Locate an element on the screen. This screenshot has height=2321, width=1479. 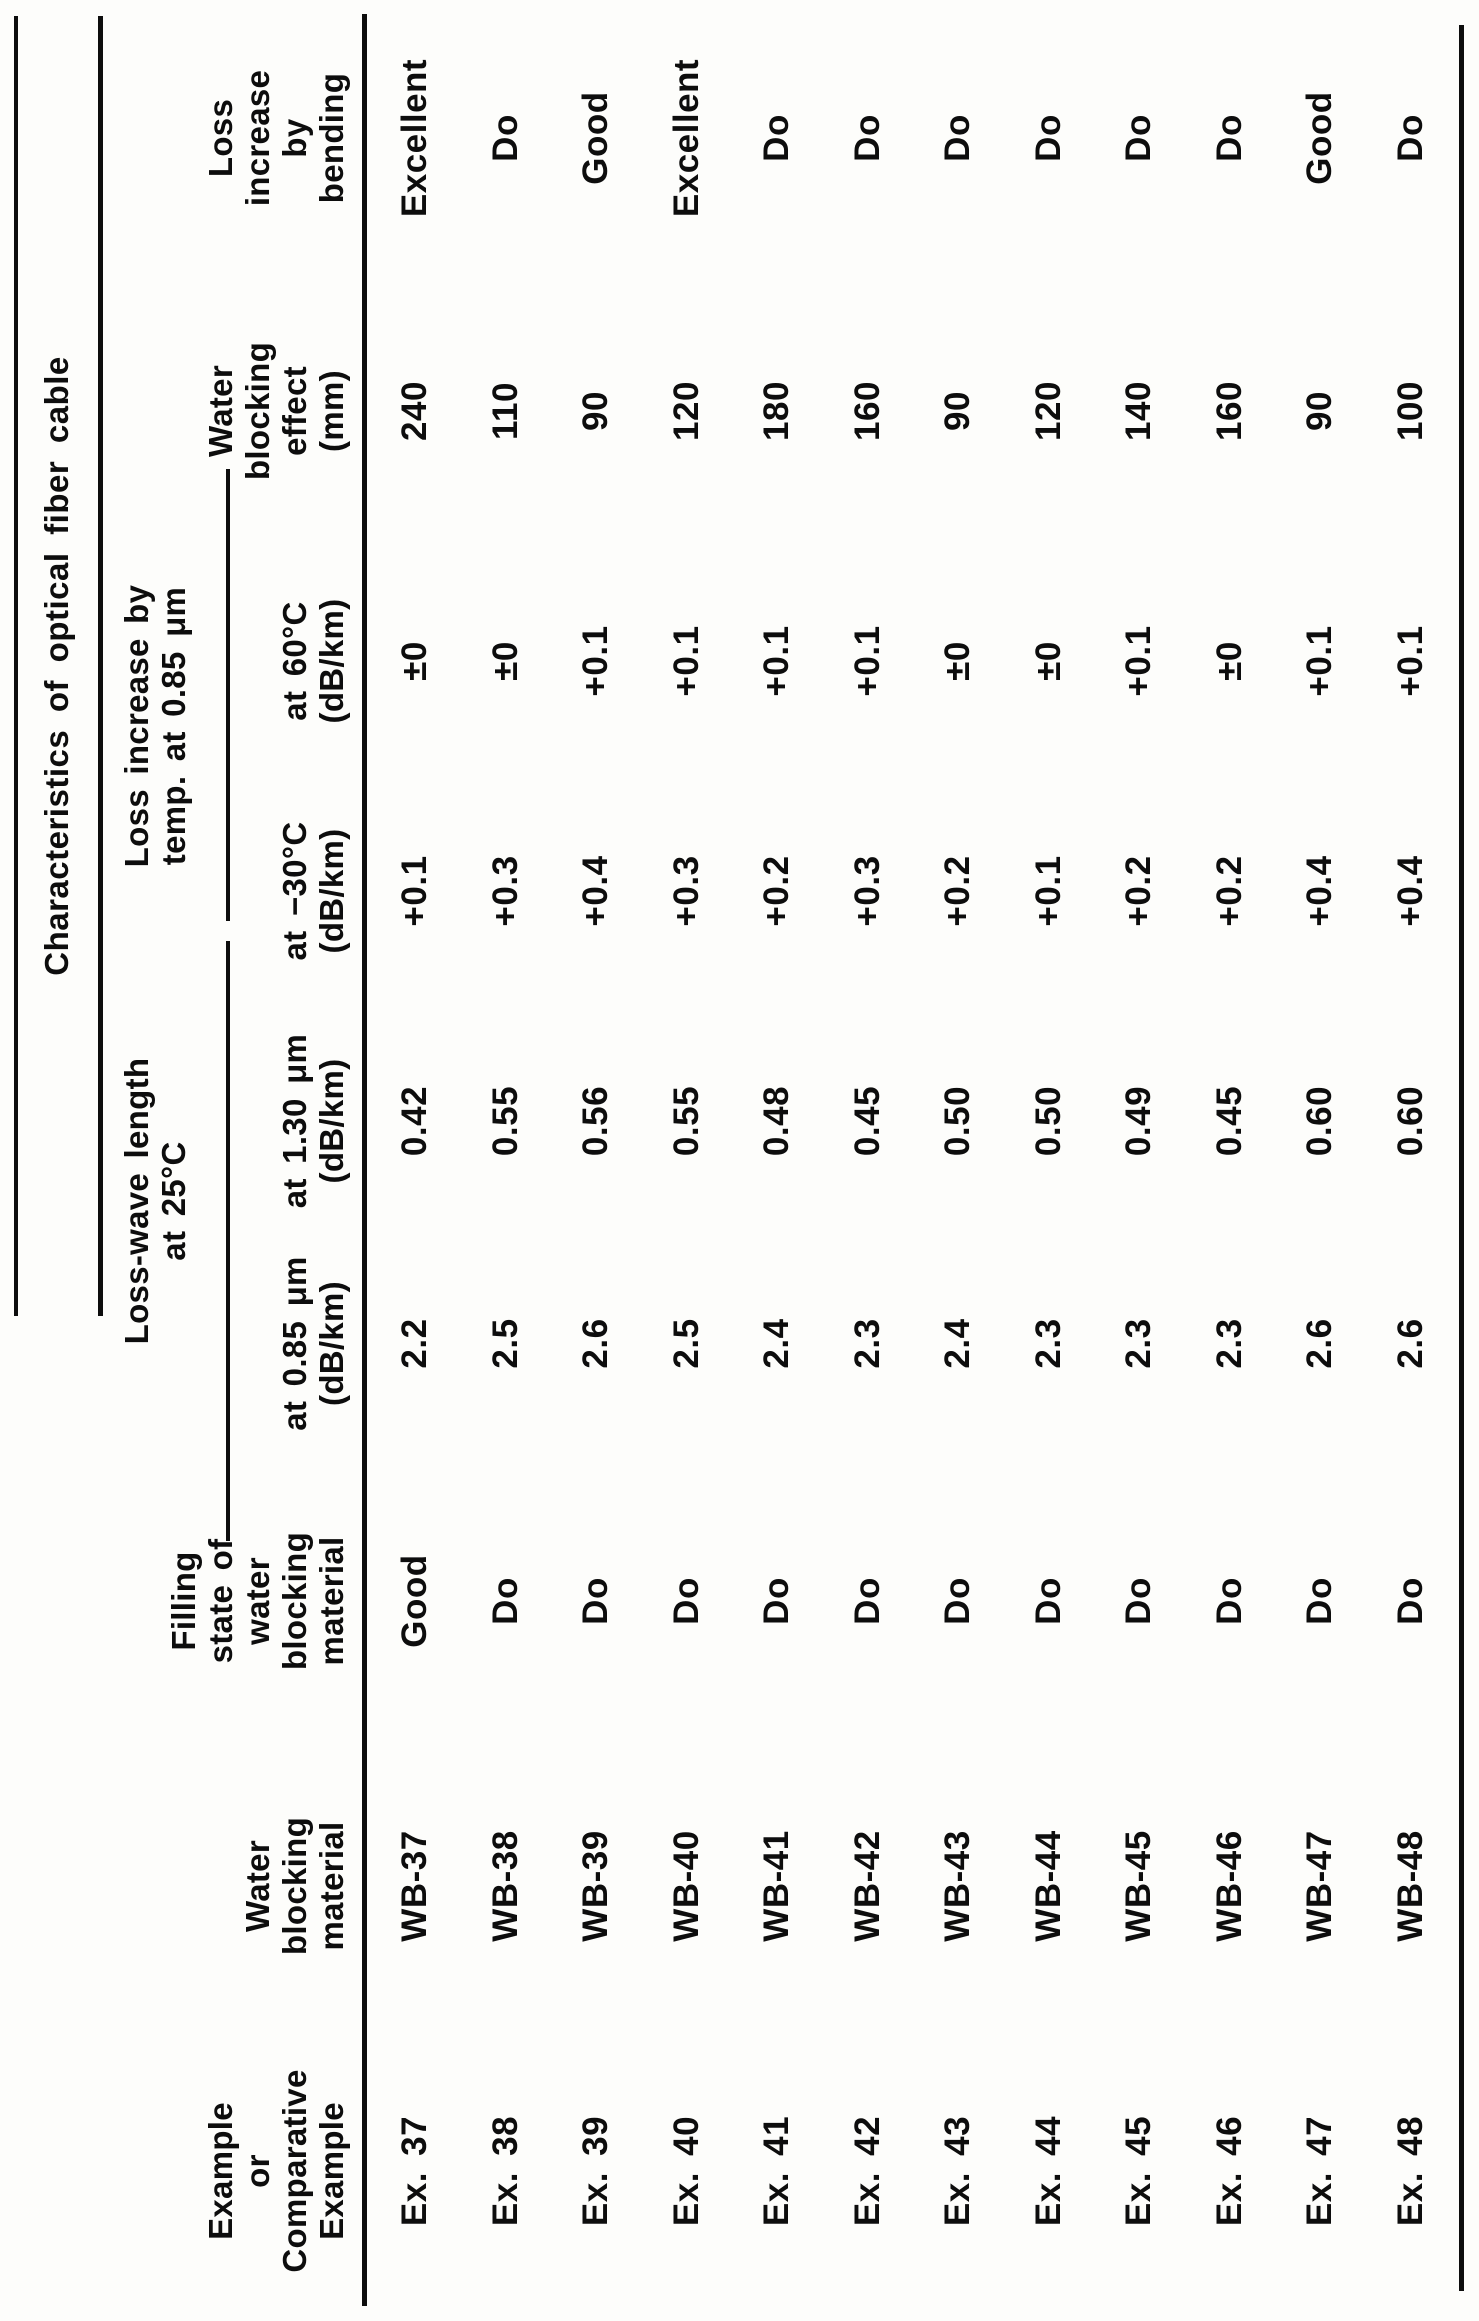
cell-temp-m30: +0.4 is located at coordinates (1320, 891).